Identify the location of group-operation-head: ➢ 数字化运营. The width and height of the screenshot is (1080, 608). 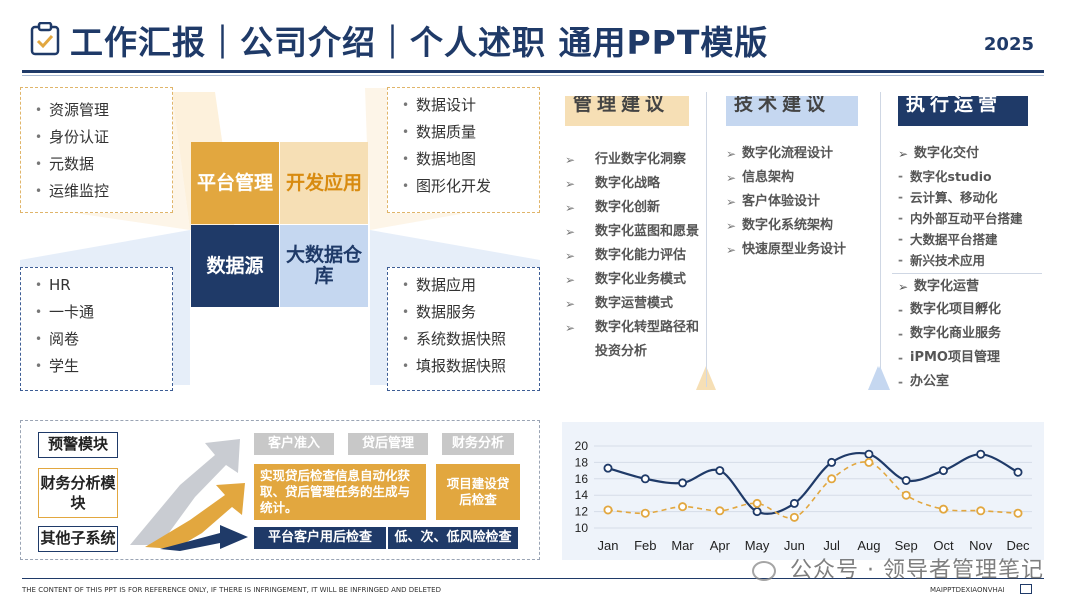
(973, 287).